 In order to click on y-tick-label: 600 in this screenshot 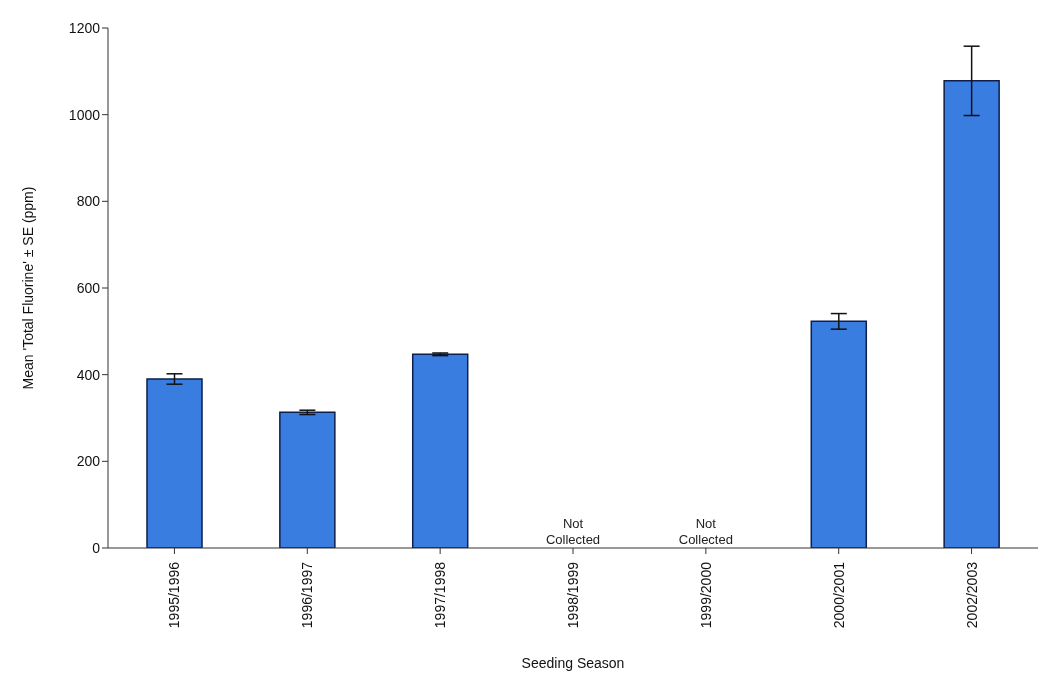, I will do `click(88, 287)`.